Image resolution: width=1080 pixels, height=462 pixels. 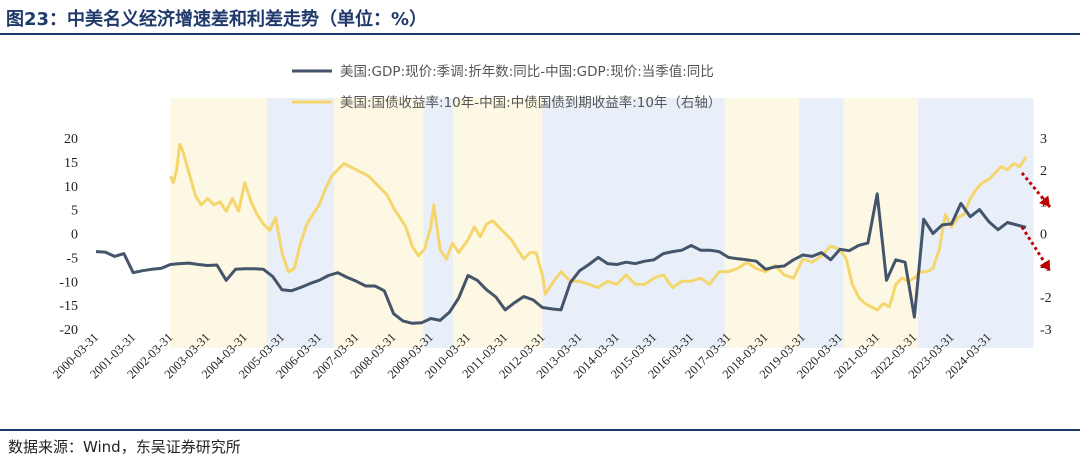 I want to click on left-tick-label: 20, so click(x=71, y=139).